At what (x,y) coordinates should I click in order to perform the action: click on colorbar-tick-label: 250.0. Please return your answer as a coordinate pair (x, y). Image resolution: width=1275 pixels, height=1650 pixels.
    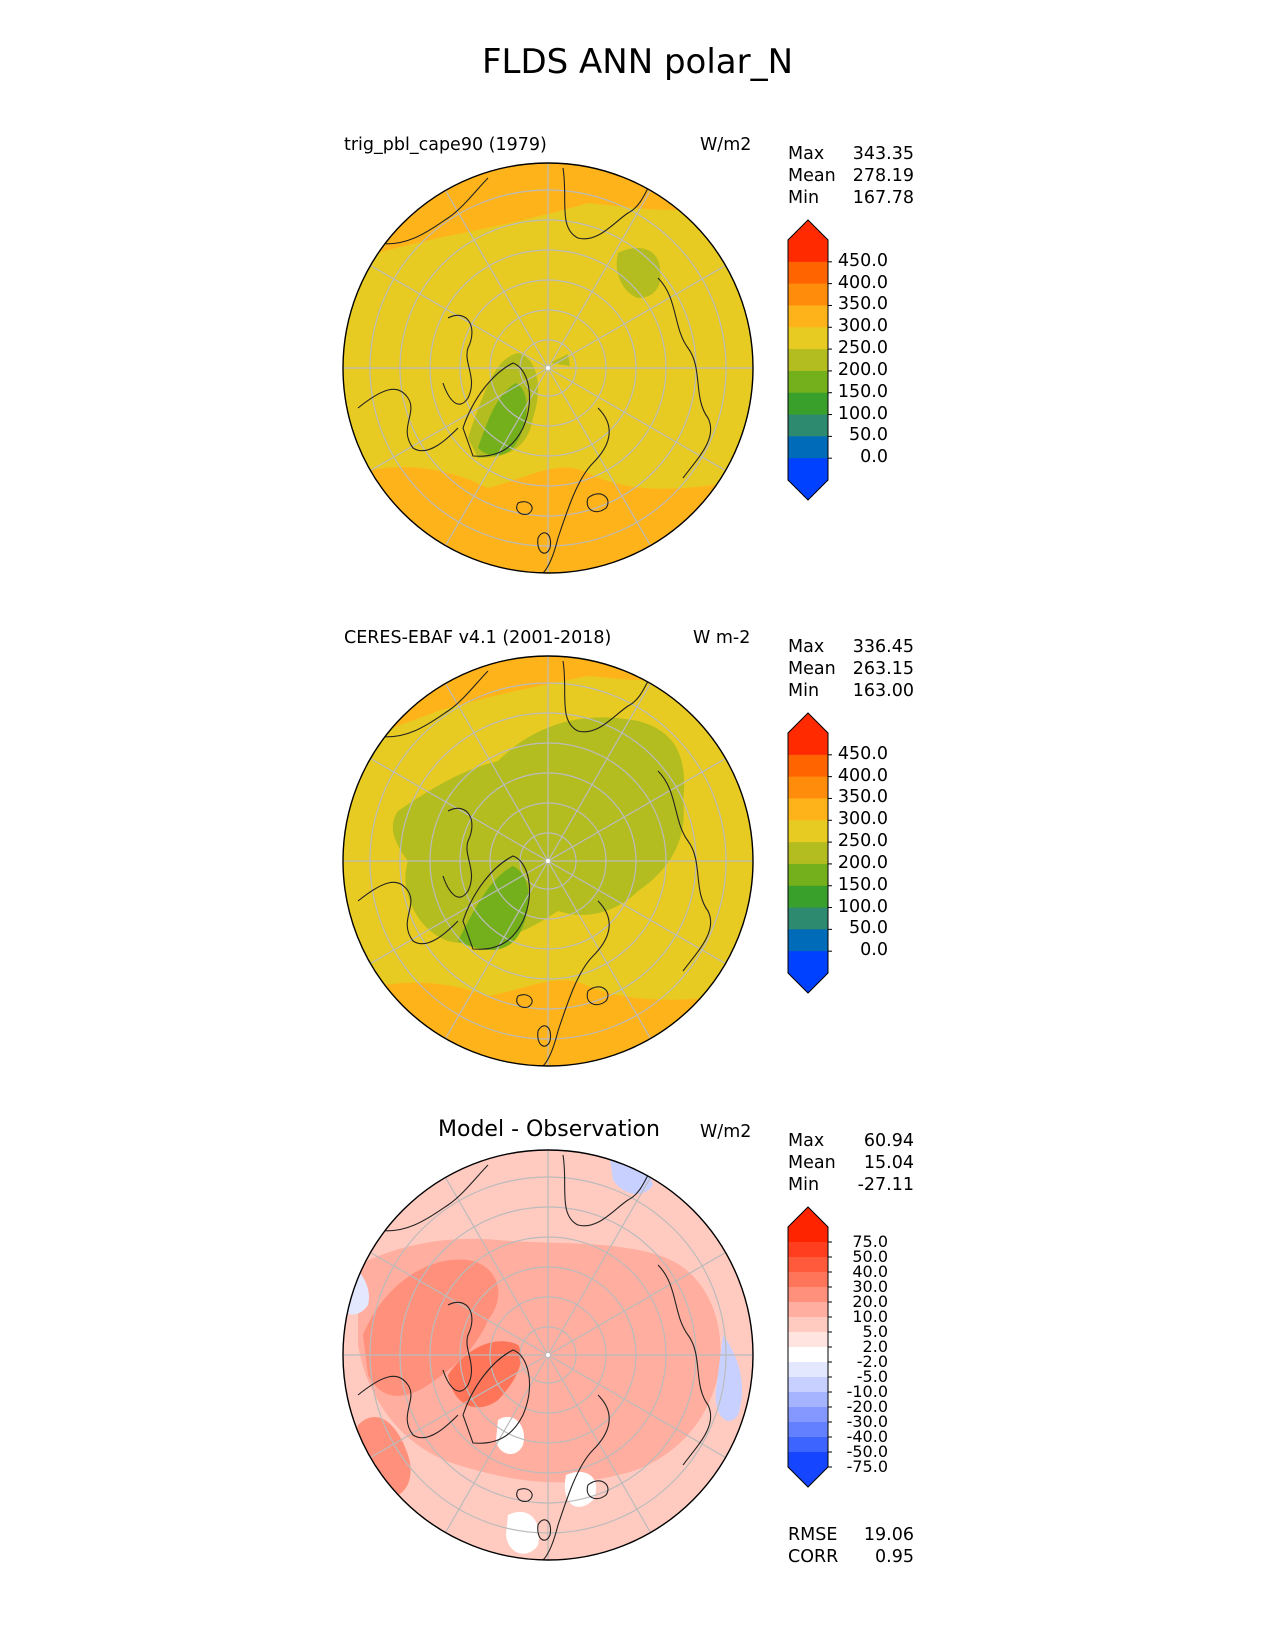
    Looking at the image, I should click on (862, 348).